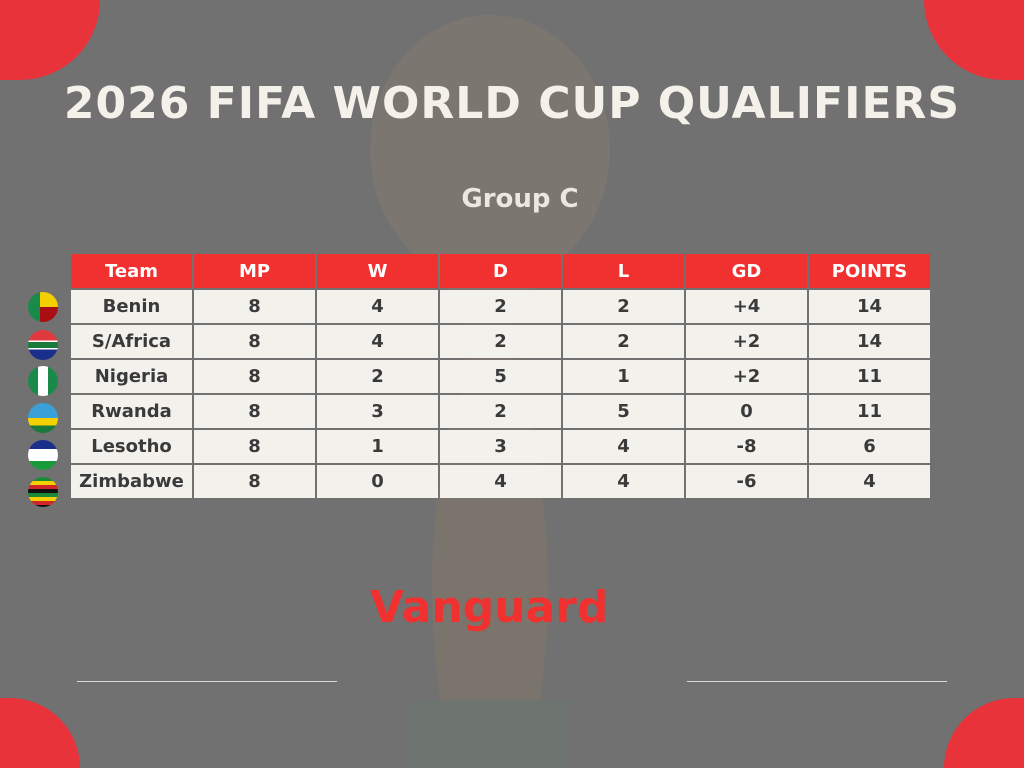 This screenshot has height=768, width=1024. I want to click on table-row: Zimbabwe 8 0 4 4 -6 4, so click(500, 481).